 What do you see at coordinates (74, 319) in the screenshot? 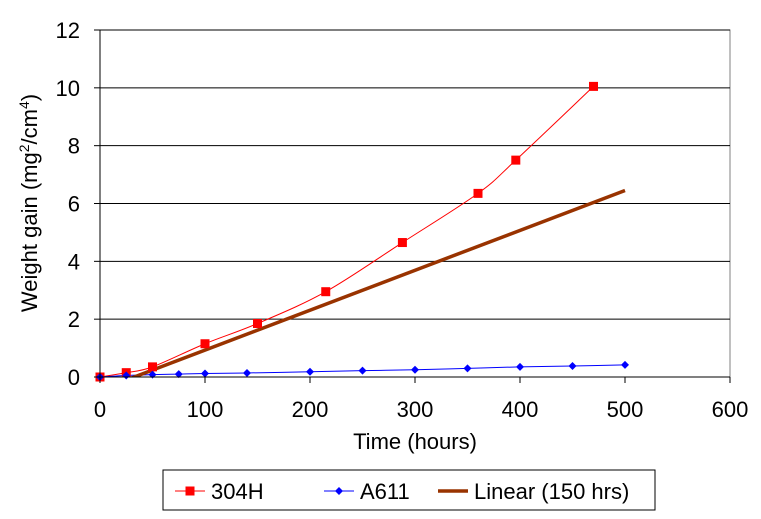
I see `y-tick-label: 2` at bounding box center [74, 319].